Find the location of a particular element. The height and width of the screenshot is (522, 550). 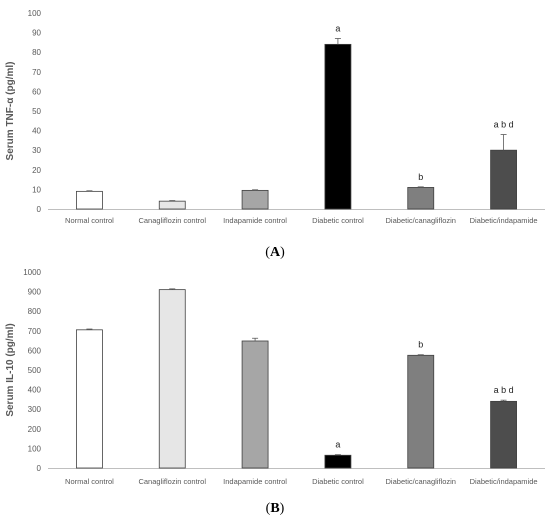

chart-a-significance-label: b is located at coordinates (420, 177).